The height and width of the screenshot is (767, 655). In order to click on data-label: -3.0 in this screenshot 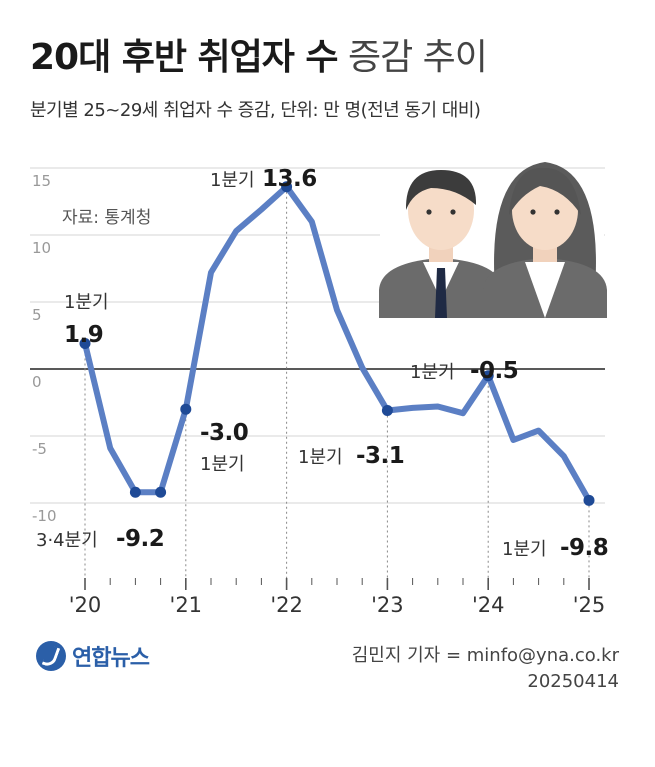, I will do `click(224, 433)`.